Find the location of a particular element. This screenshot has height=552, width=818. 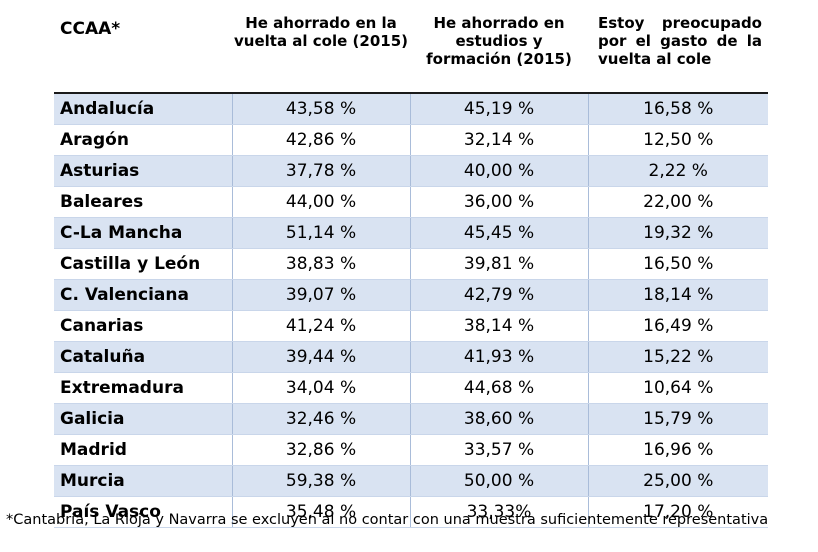

region-name-cell: Madrid is located at coordinates (143, 450).